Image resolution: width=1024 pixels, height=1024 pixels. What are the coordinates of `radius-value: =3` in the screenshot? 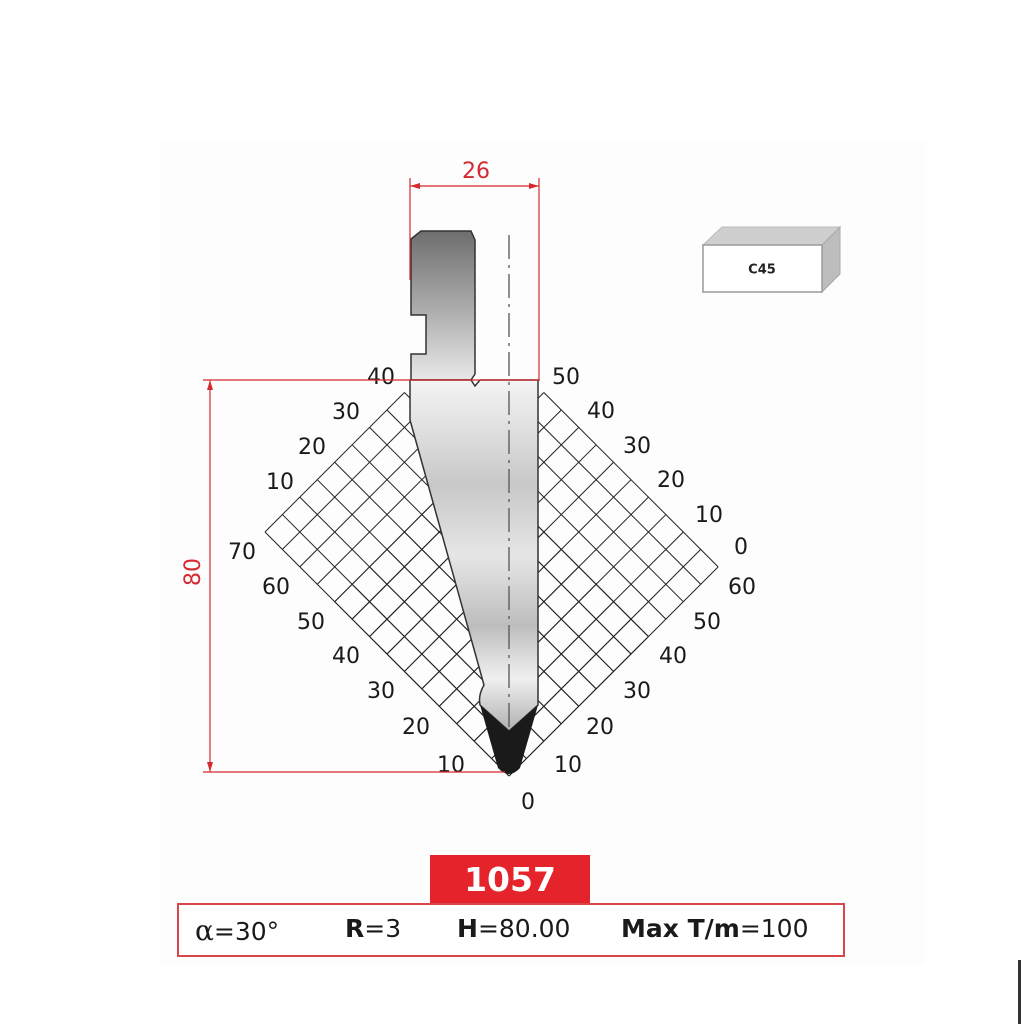 It's located at (383, 928).